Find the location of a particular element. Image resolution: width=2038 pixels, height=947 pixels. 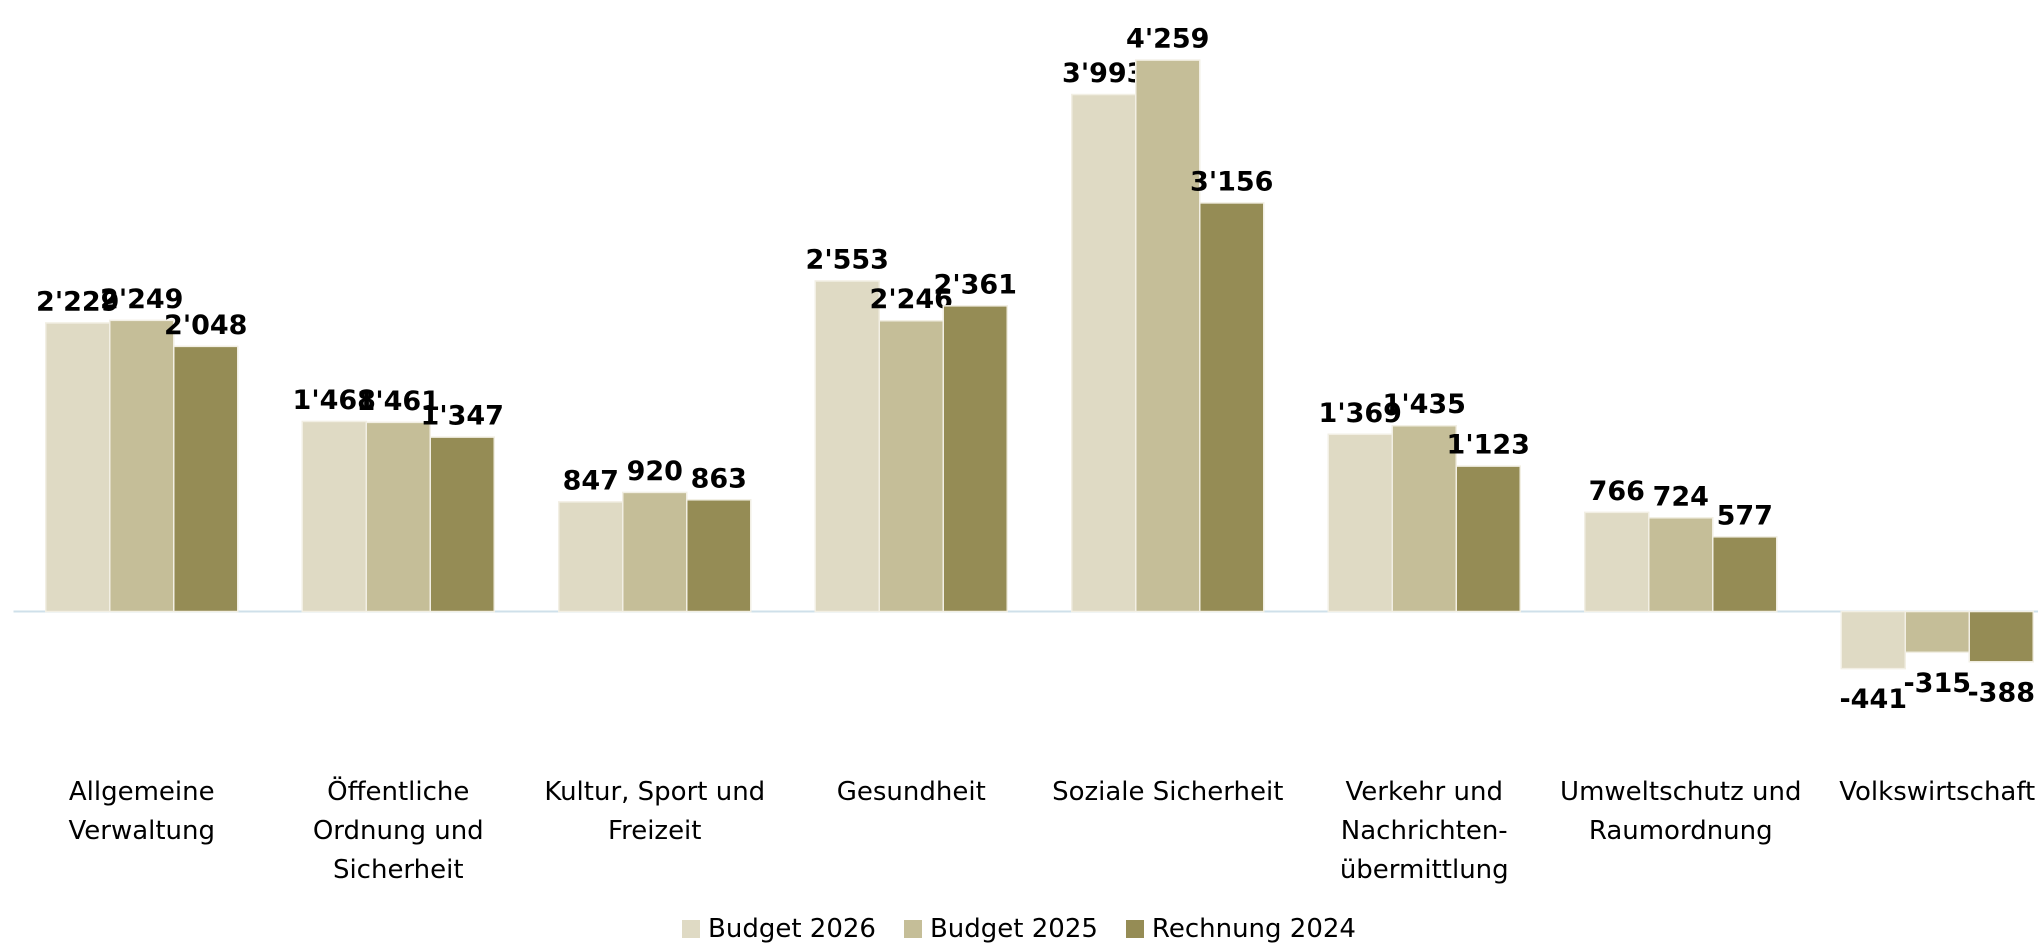

legend-label: Budget 2025 is located at coordinates (1013, 929).